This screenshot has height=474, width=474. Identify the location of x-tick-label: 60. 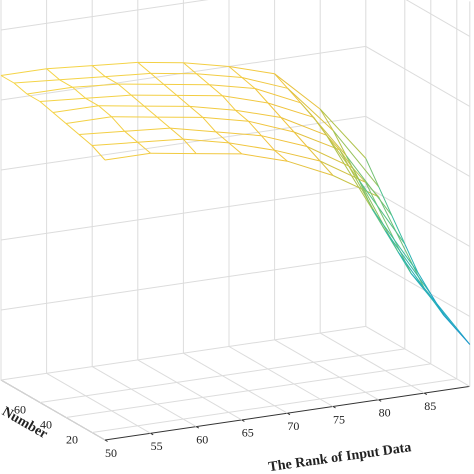
(202, 439).